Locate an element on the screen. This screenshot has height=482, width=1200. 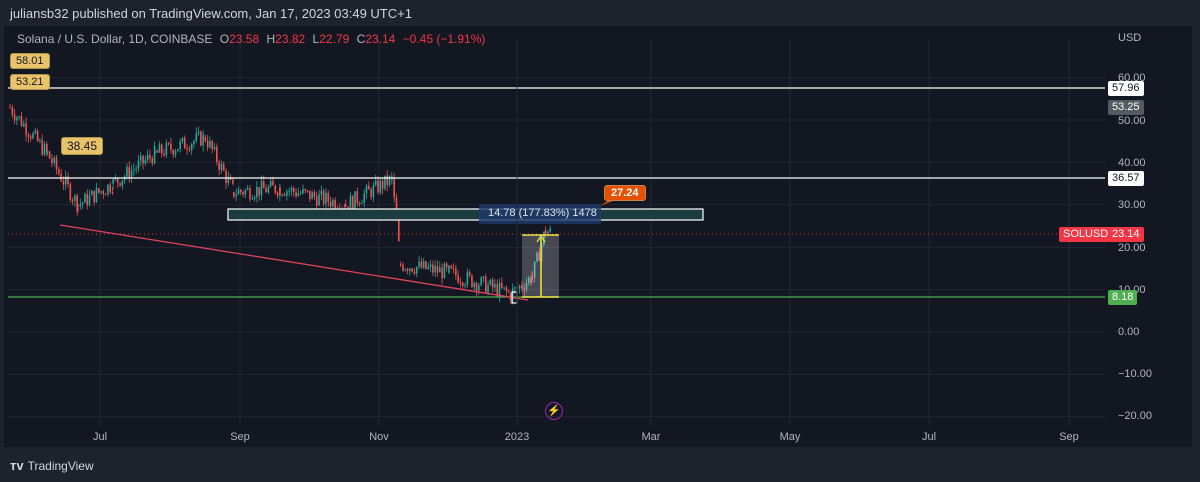
y-tick: −20.00 is located at coordinates (1135, 416).